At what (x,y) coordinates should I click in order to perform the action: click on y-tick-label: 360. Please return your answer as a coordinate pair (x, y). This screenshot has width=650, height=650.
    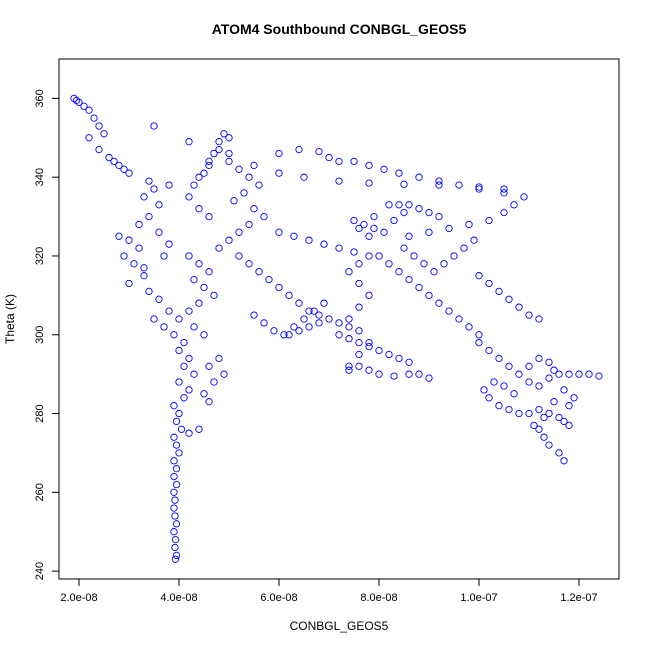
    Looking at the image, I should click on (40, 98).